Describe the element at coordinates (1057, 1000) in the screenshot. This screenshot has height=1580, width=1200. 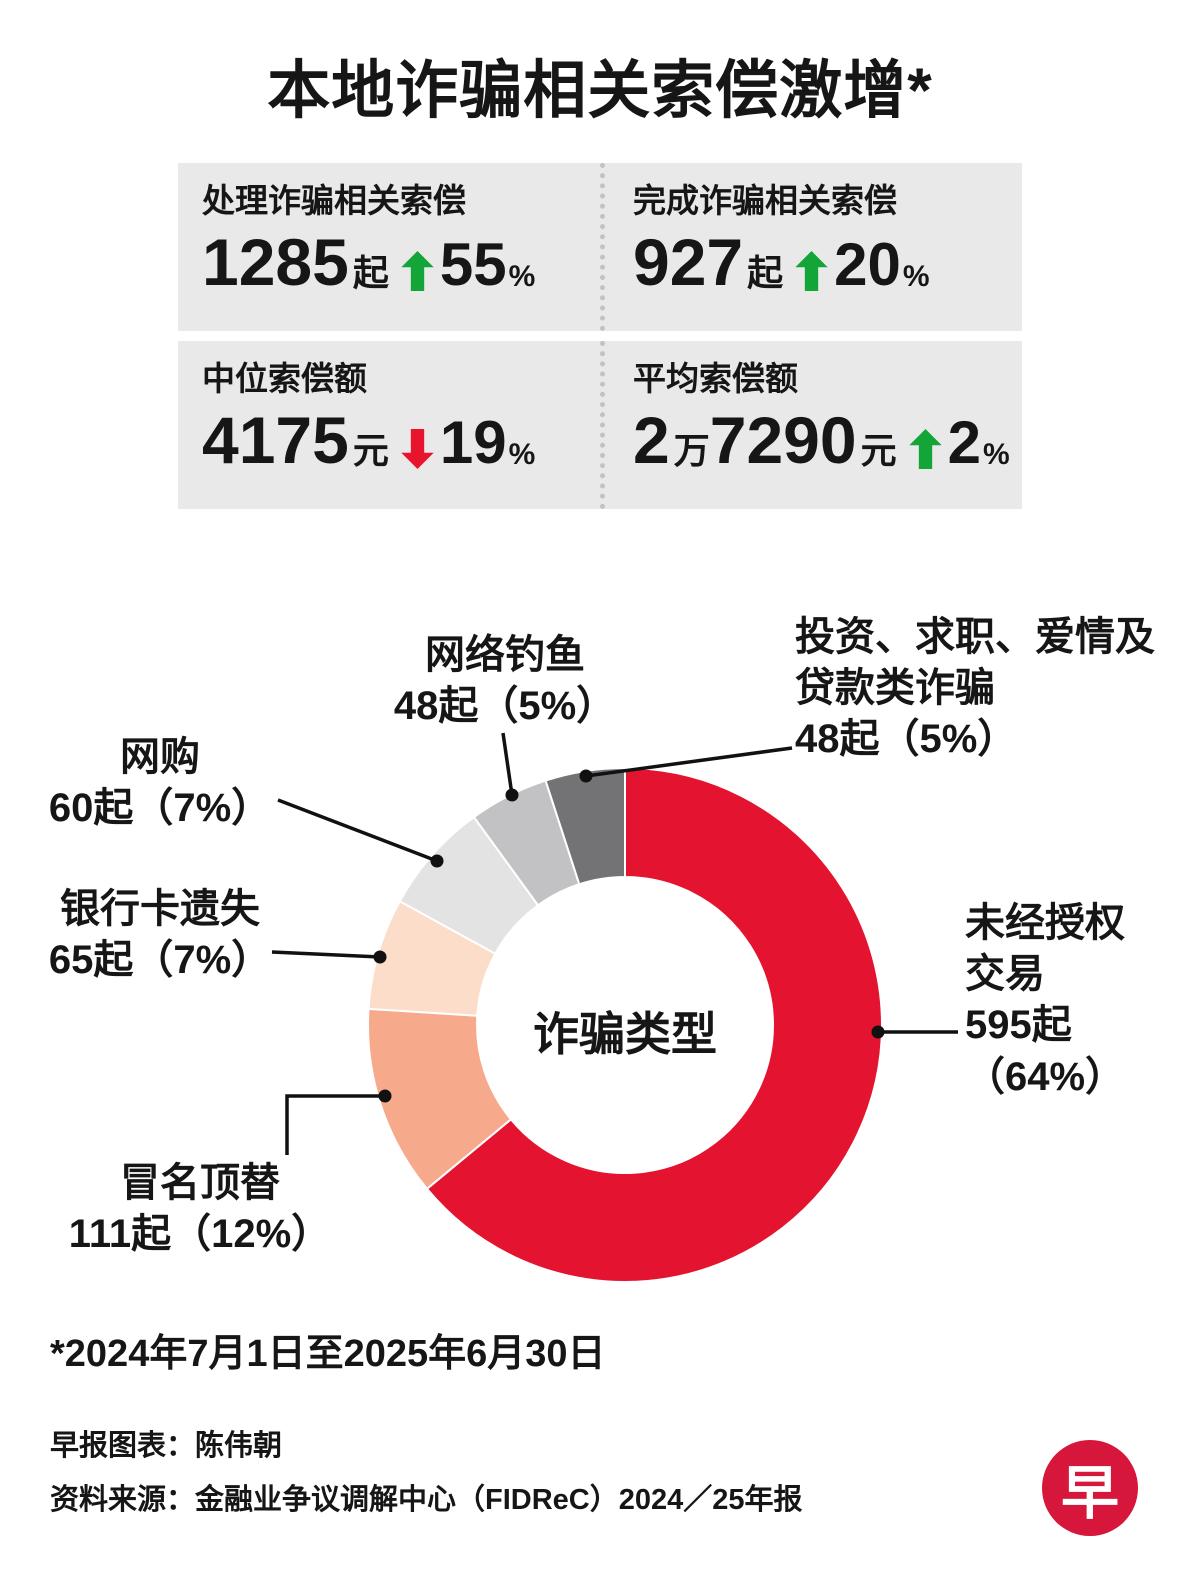
I see `segment-label-unauthorized-transactions: 未经授权交易 595起（64%）` at that location.